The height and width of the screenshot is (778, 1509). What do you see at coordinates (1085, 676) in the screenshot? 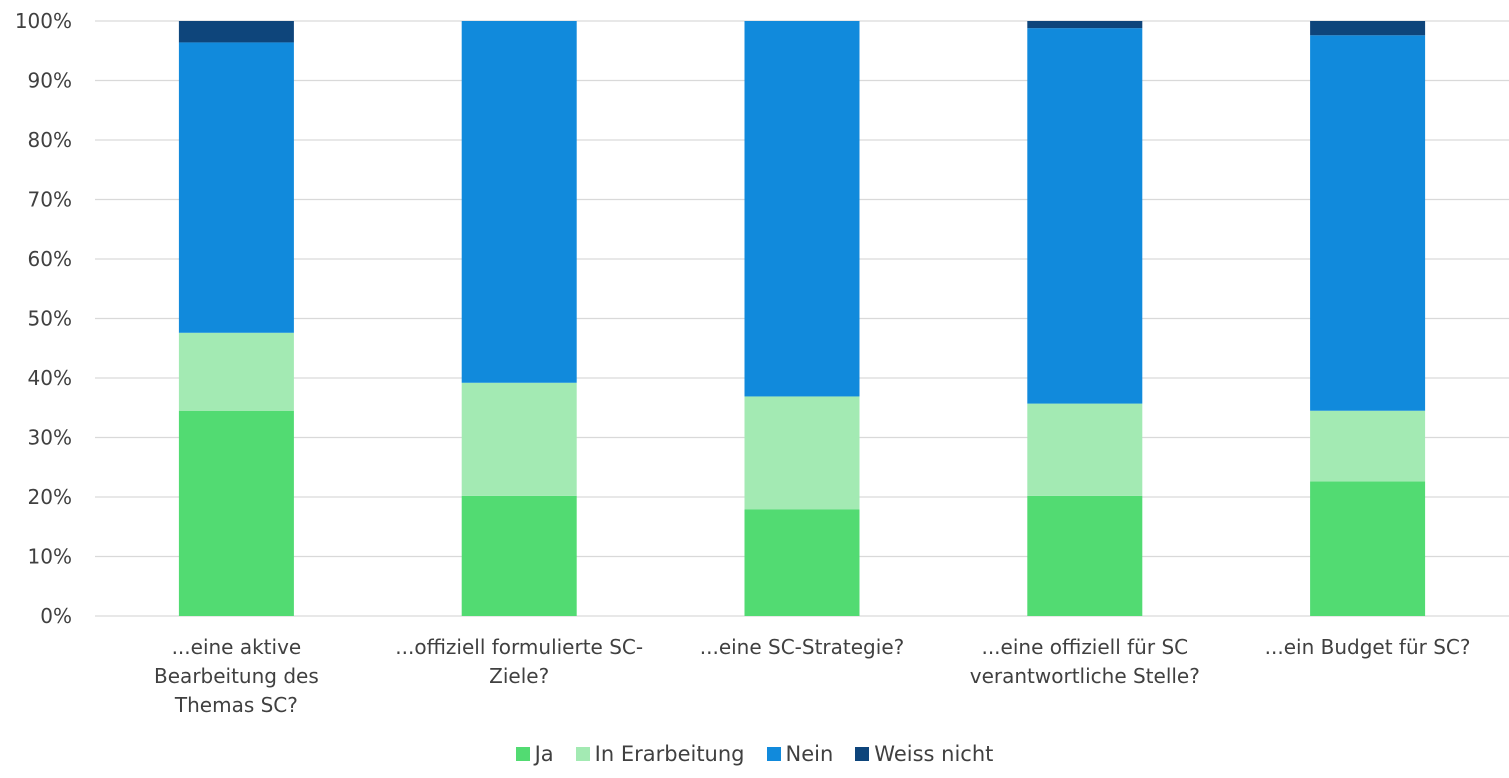
I see `x-category-label: verantwortliche Stelle?` at bounding box center [1085, 676].